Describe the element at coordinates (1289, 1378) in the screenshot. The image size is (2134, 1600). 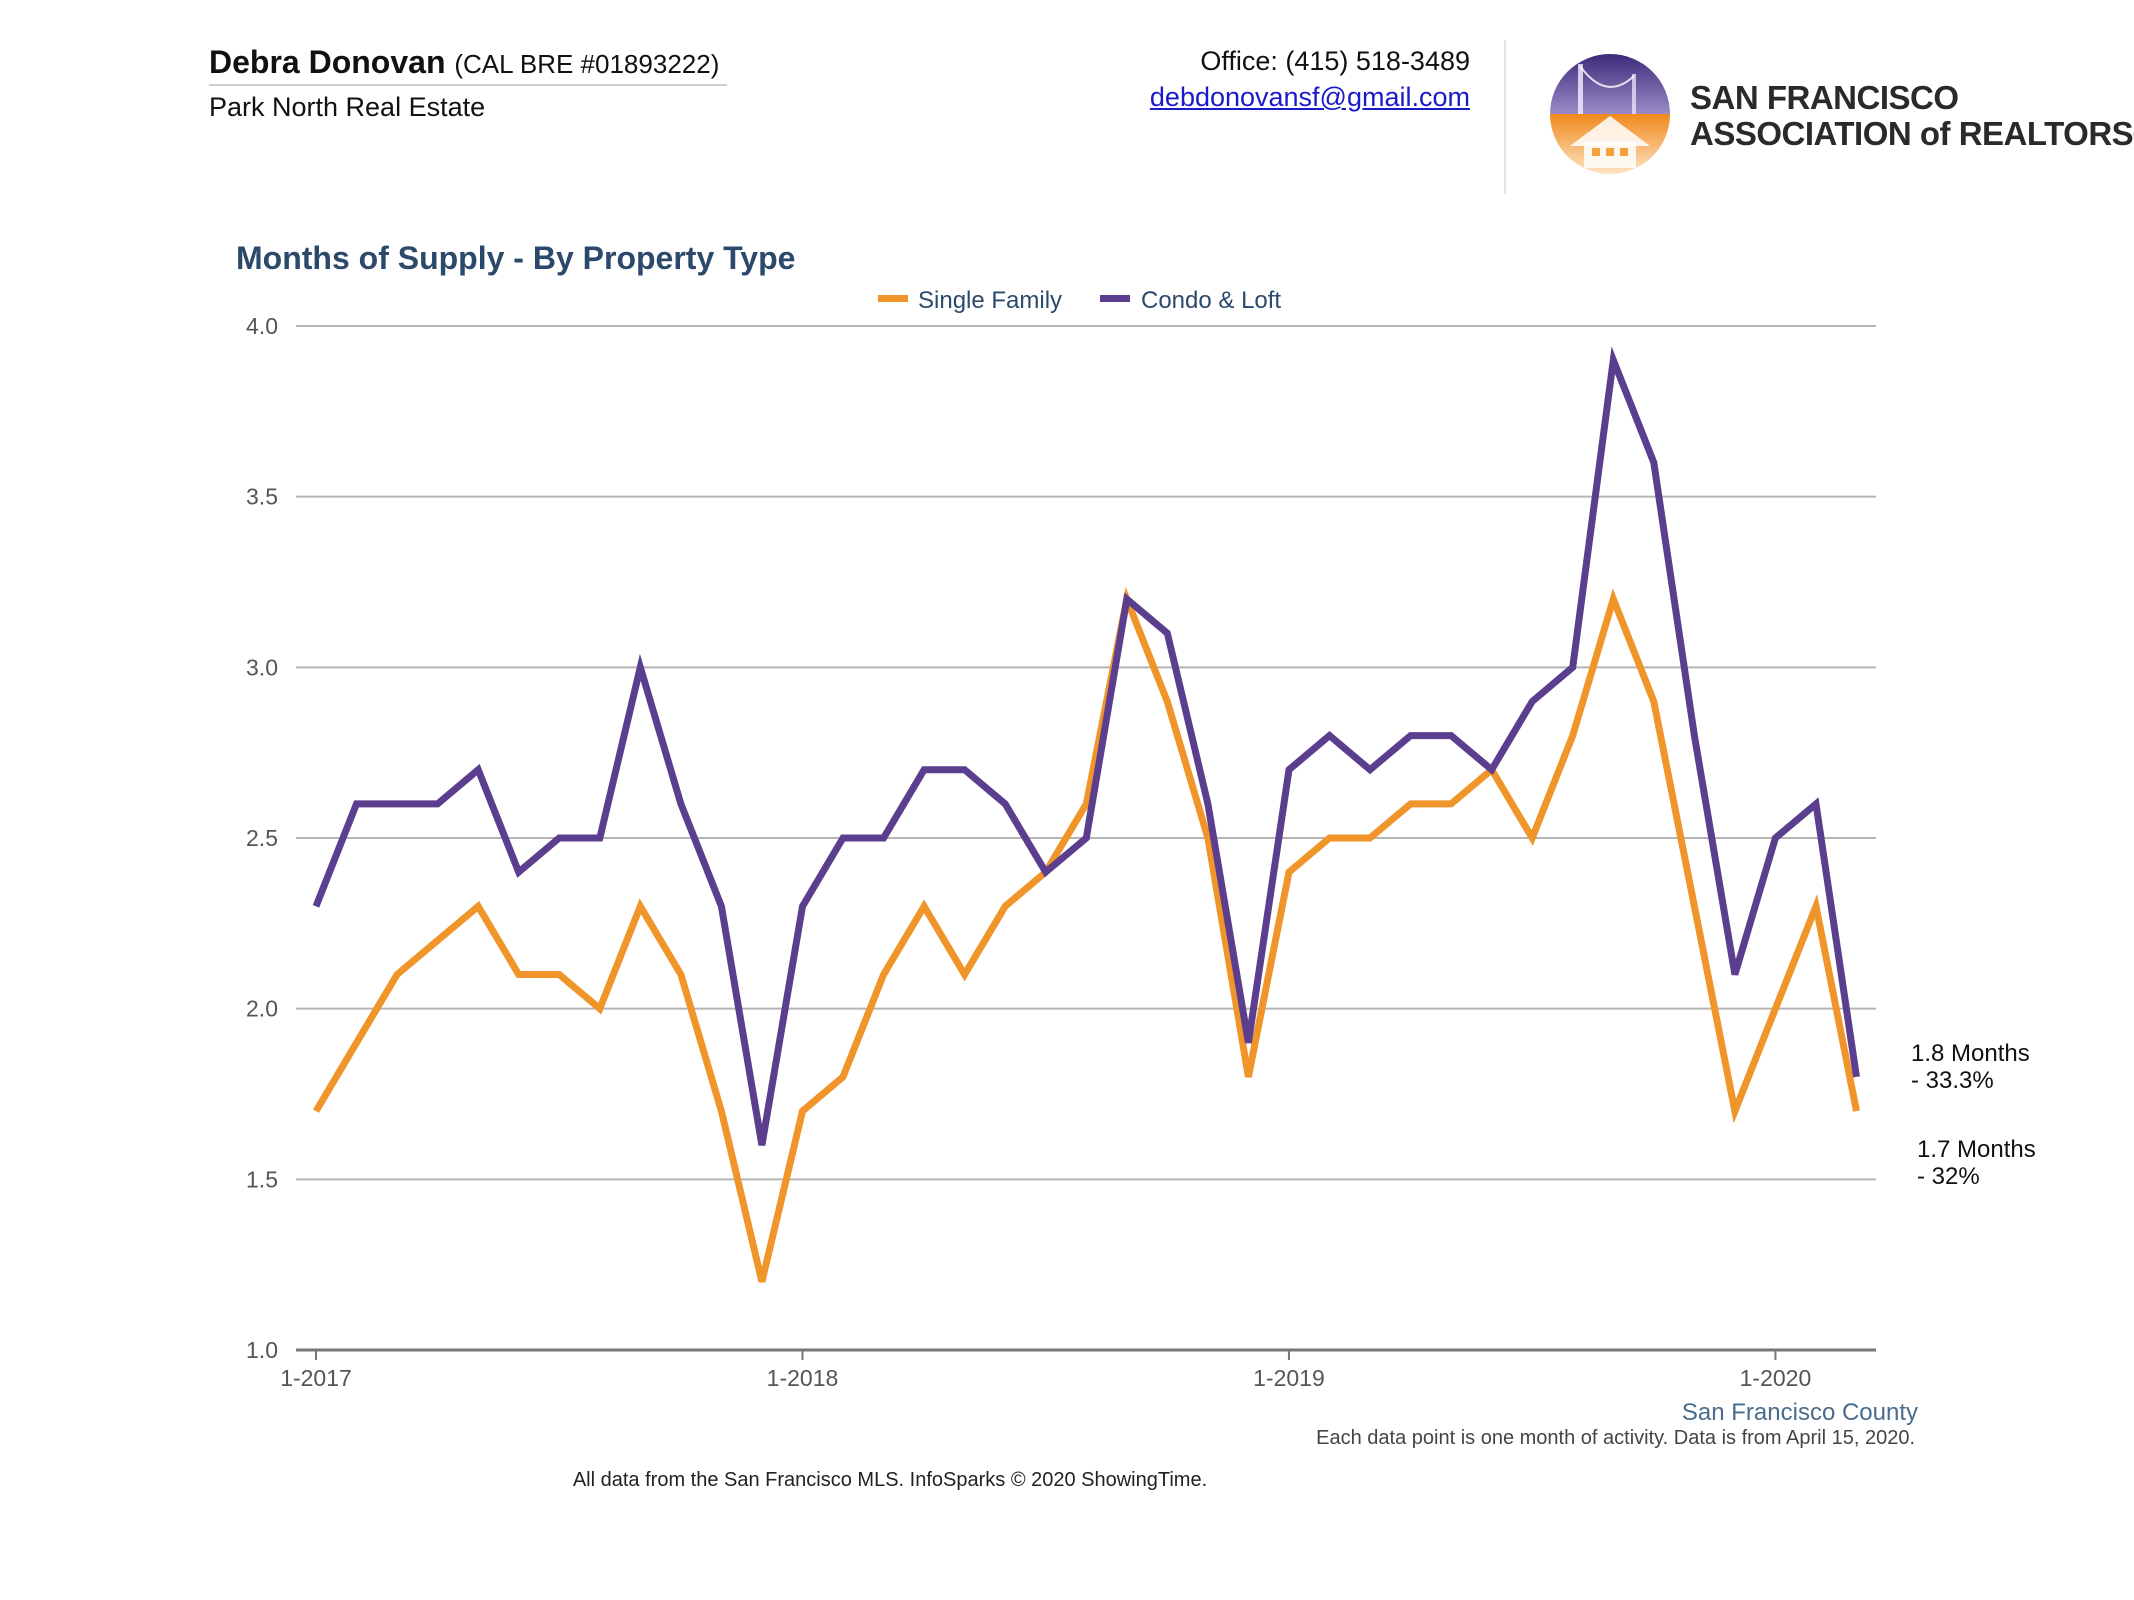
I see `x-tick-label: 1-2019` at that location.